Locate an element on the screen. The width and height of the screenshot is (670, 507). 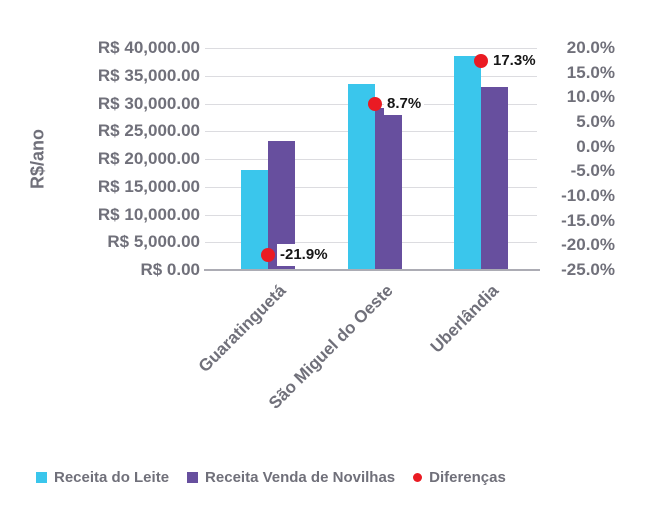
left-axis-tick-label: R$ 30,000.00 is located at coordinates (148, 103).